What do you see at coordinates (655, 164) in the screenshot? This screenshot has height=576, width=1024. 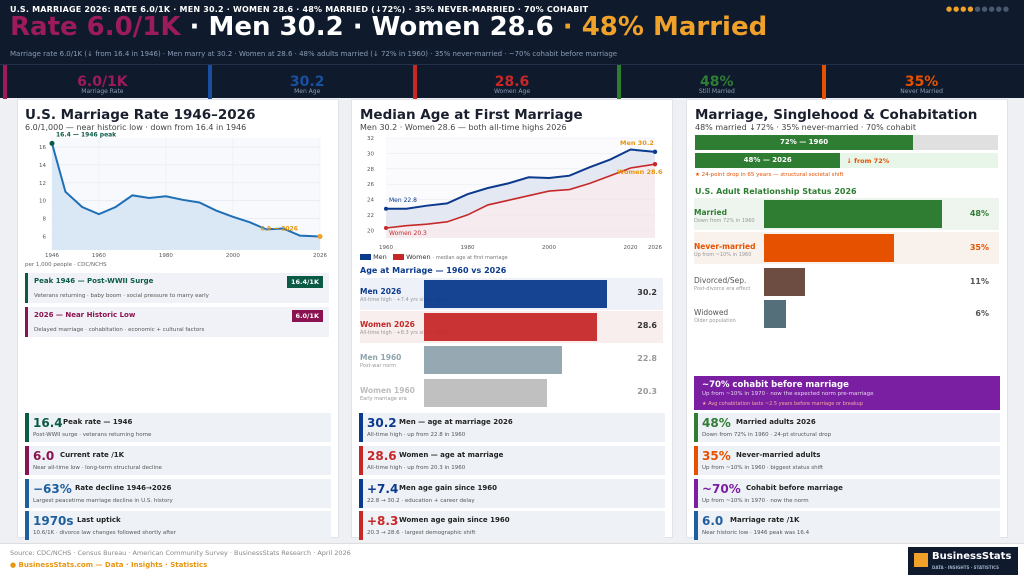 I see `chart2-women-end-point` at bounding box center [655, 164].